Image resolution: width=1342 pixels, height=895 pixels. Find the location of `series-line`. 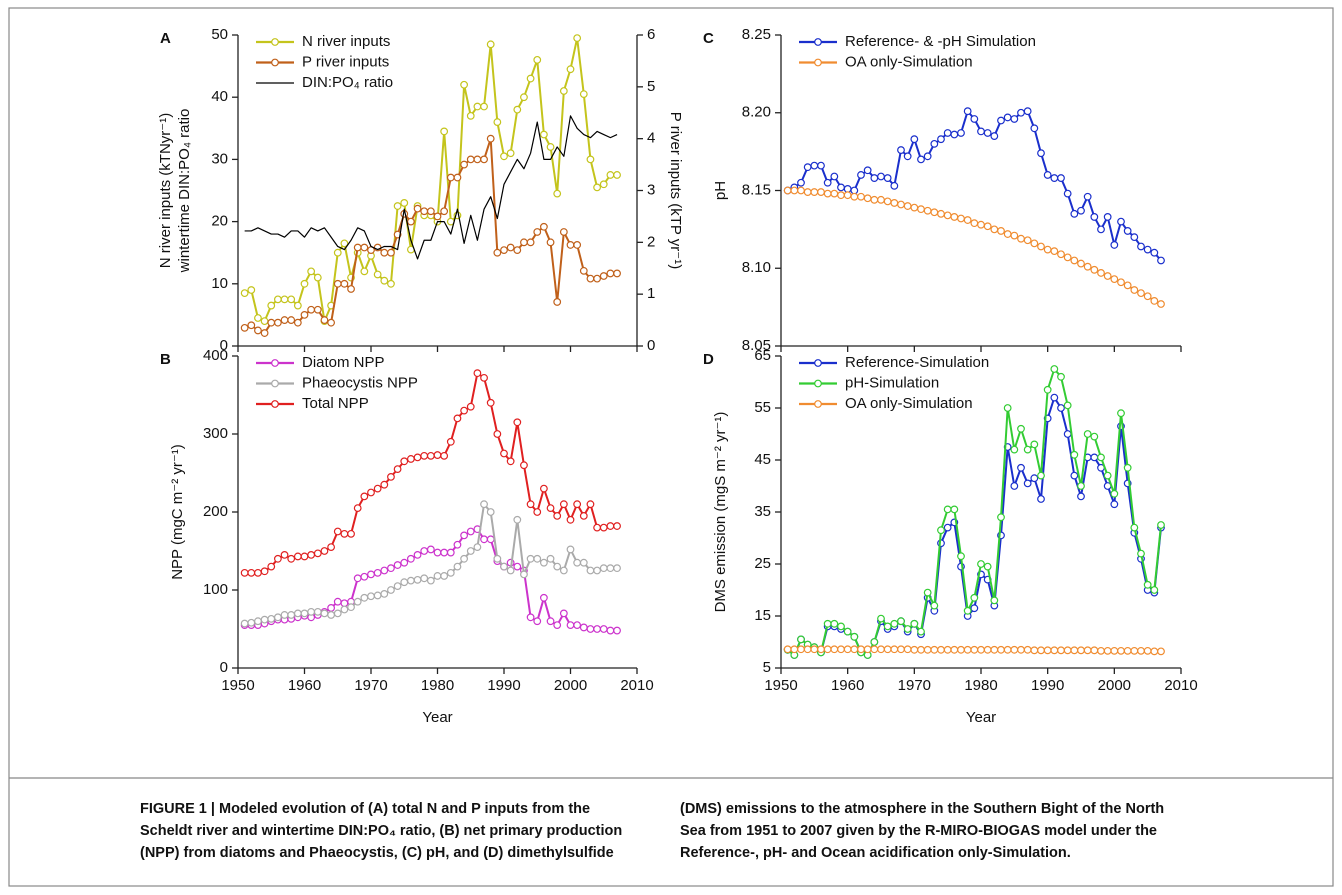

series-line is located at coordinates (974, 526).